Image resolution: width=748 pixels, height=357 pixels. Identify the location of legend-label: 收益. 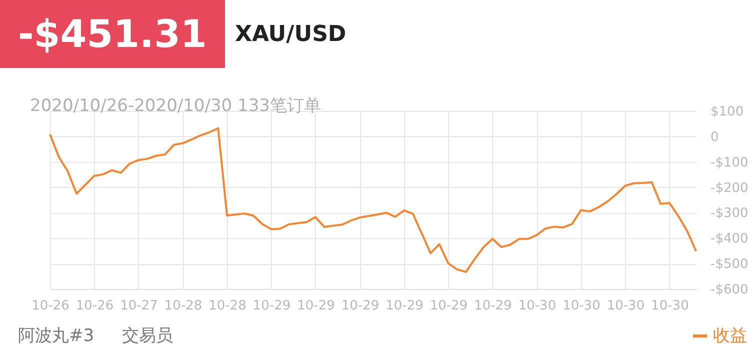
(730, 336).